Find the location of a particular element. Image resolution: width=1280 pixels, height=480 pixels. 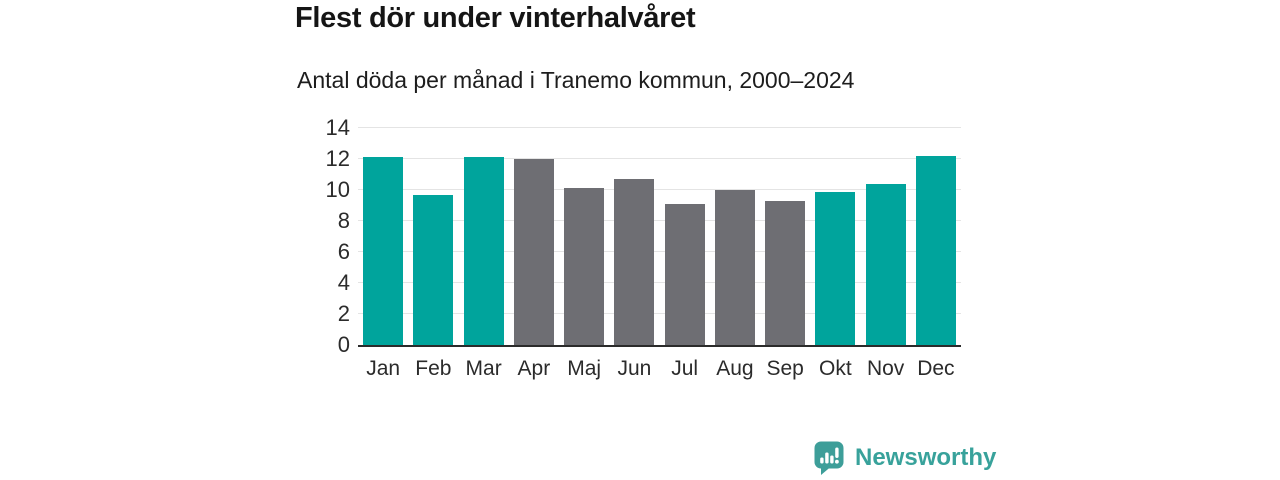

newsworthy-logo: Newsworthy is located at coordinates (904, 458).